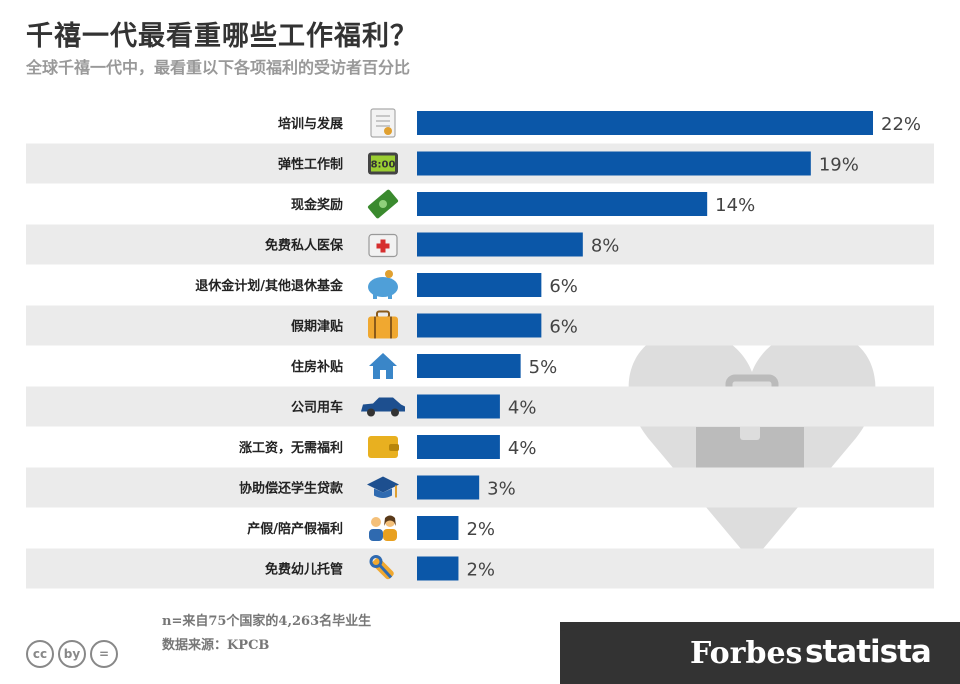  I want to click on value-label: 8%, so click(605, 246).